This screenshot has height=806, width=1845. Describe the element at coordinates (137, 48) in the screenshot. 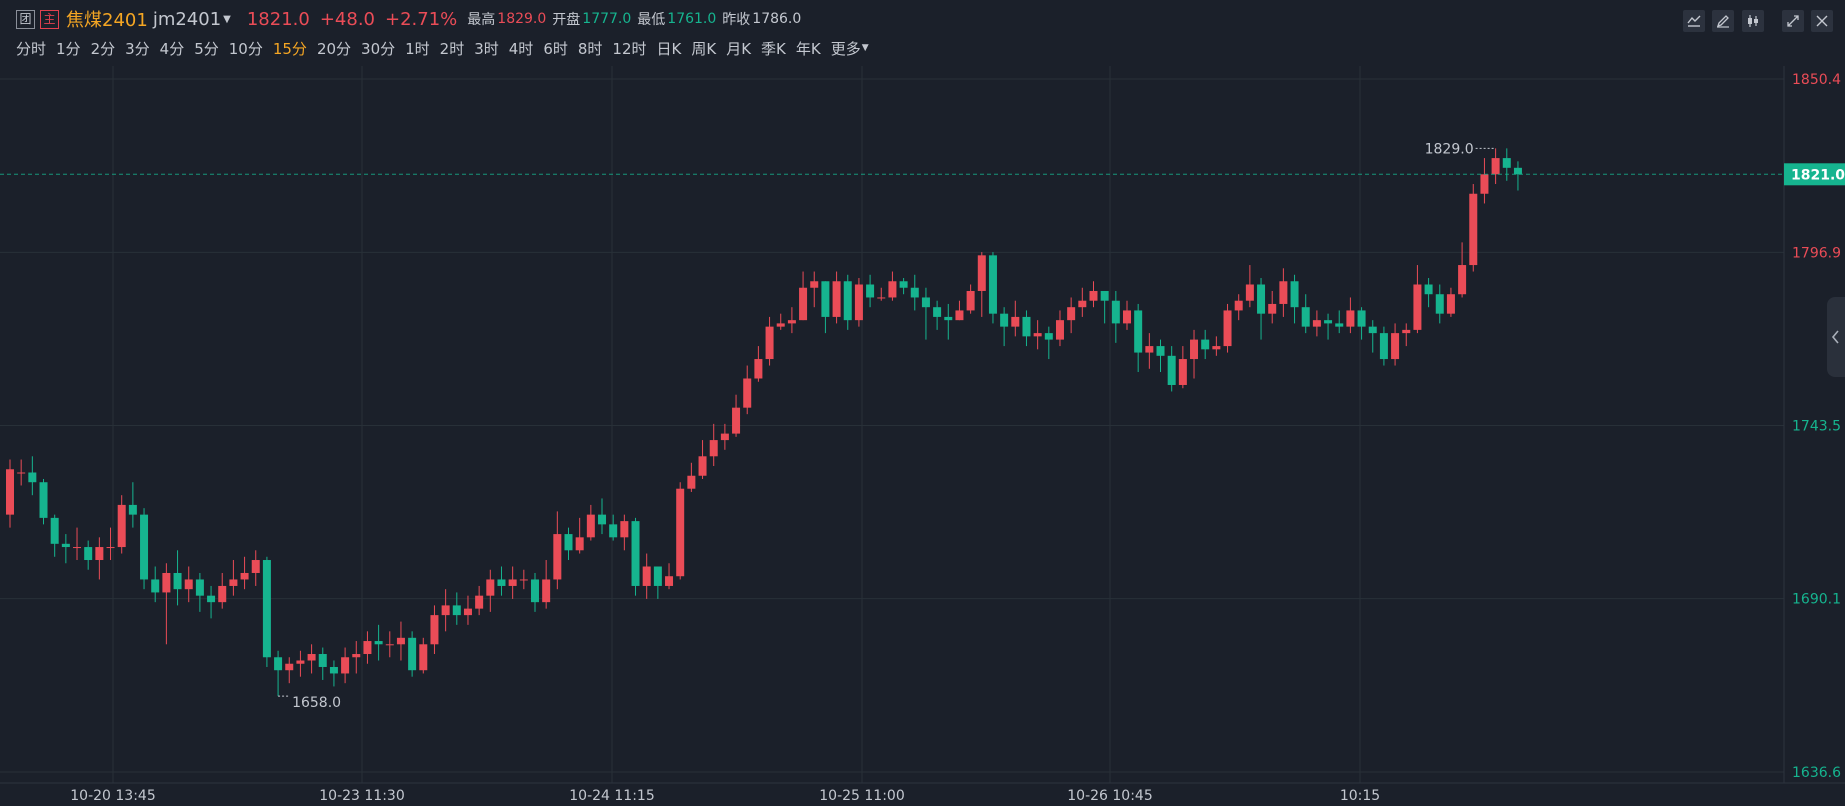

I see `interval-tab-3: 3分` at that location.